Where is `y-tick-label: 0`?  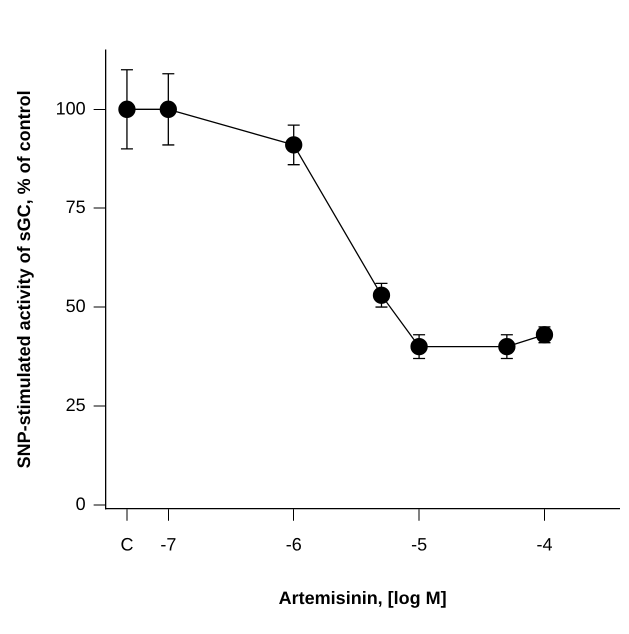
y-tick-label: 0 is located at coordinates (81, 504).